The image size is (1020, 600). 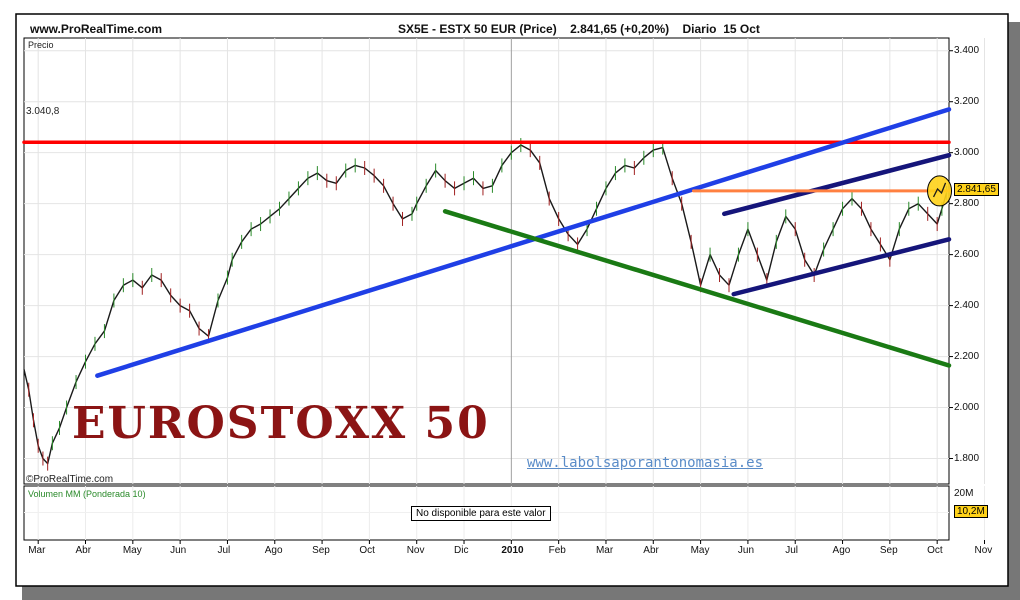 I want to click on volume-panel-label: Volumen MM (Ponderada 10), so click(x=87, y=494).